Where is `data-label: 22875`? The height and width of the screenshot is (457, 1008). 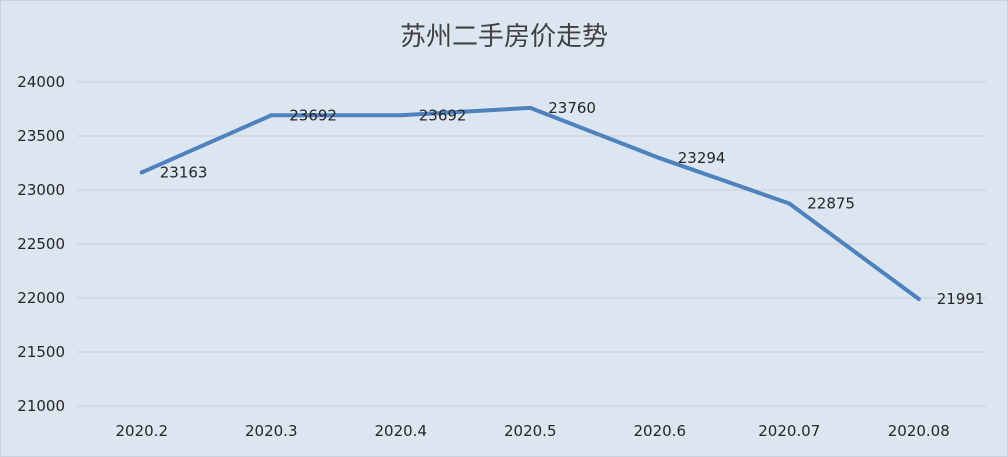
data-label: 22875 is located at coordinates (831, 204).